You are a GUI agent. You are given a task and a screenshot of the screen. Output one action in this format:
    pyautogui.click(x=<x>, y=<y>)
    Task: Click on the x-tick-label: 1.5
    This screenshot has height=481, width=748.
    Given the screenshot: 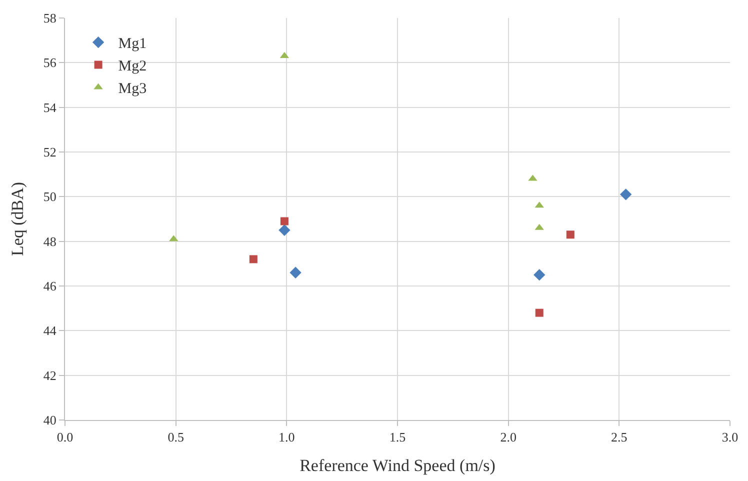 What is the action you would take?
    pyautogui.click(x=397, y=437)
    